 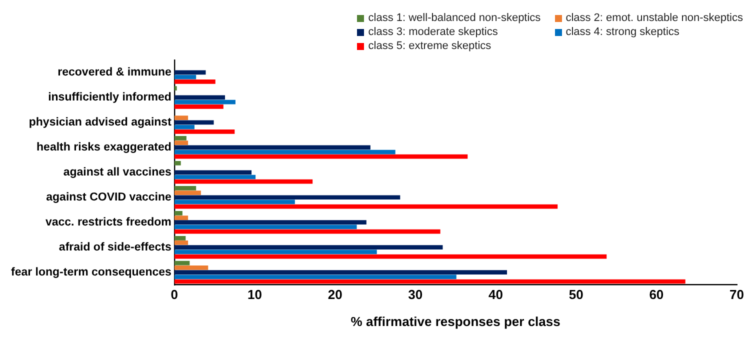 What do you see at coordinates (656, 294) in the screenshot?
I see `x-tick-label: 60` at bounding box center [656, 294].